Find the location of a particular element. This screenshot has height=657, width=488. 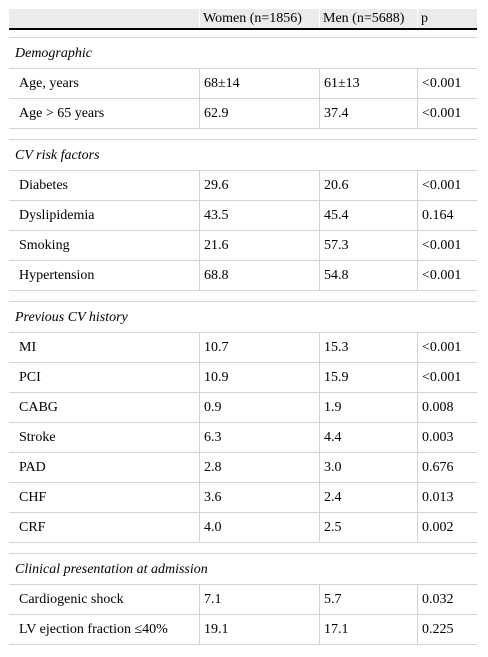

men-value-cell: 1.9 is located at coordinates (368, 407).